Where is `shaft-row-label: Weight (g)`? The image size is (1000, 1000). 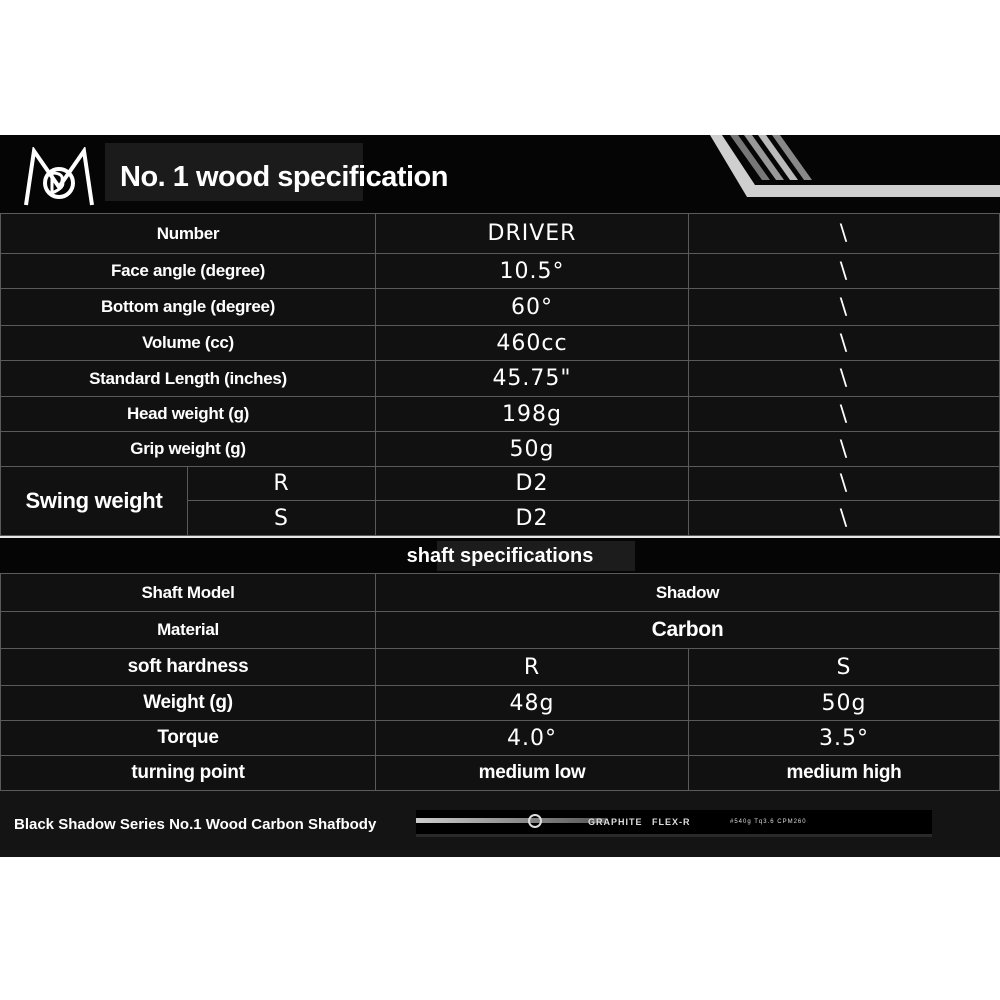 shaft-row-label: Weight (g) is located at coordinates (188, 703).